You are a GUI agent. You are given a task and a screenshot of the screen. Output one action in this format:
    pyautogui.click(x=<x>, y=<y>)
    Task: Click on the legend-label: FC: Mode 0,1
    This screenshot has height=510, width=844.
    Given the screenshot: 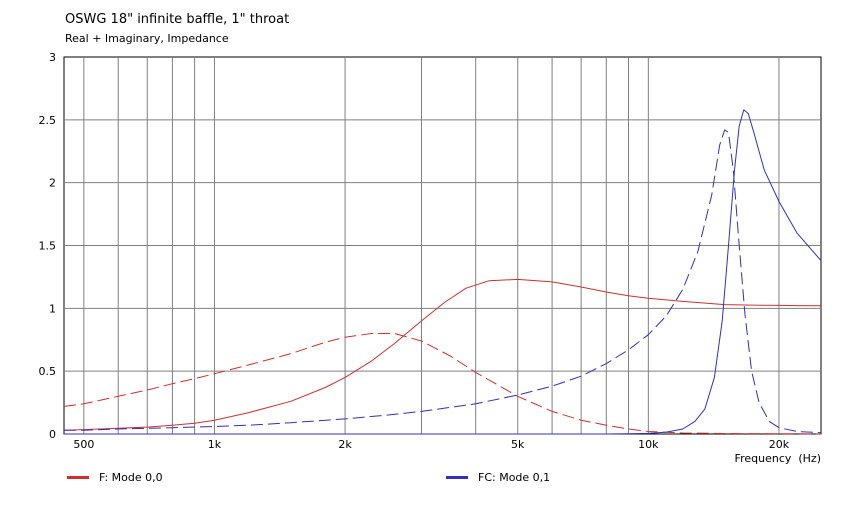 What is the action you would take?
    pyautogui.click(x=514, y=477)
    